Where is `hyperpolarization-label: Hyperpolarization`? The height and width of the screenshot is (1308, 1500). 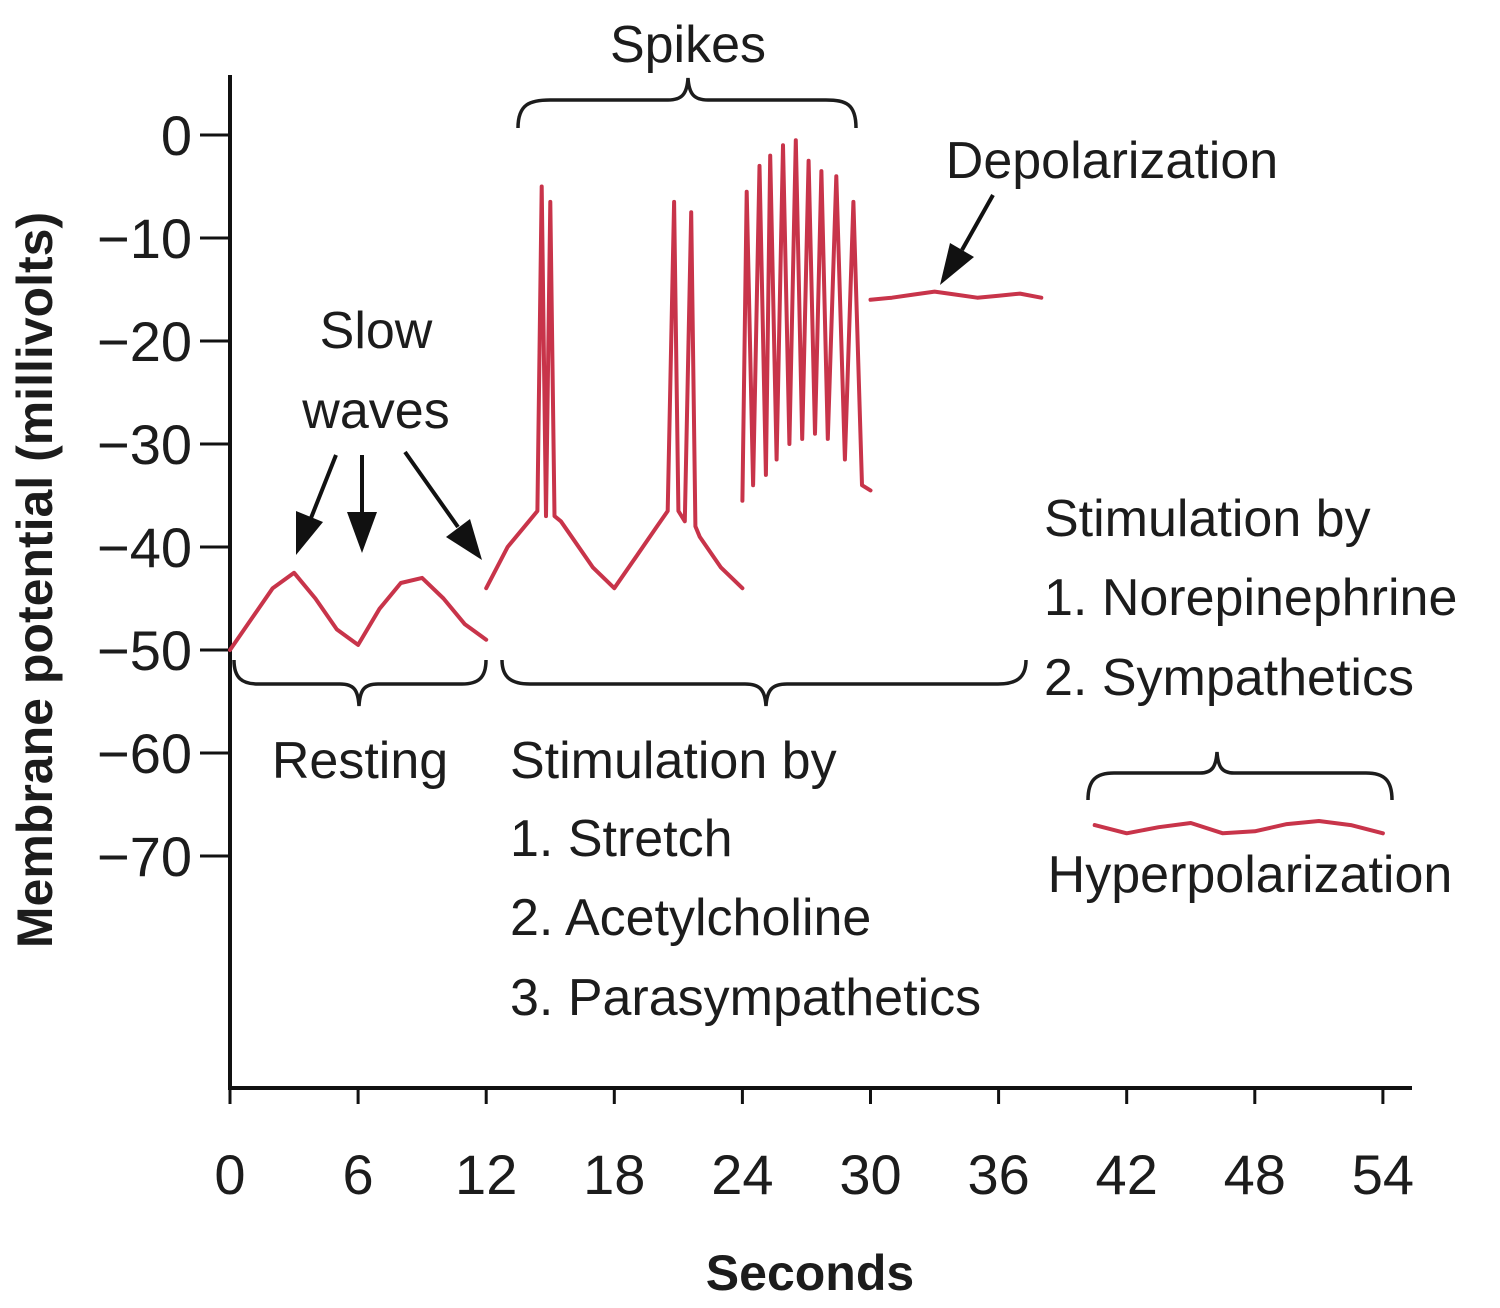
hyperpolarization-label: Hyperpolarization is located at coordinates (1250, 875).